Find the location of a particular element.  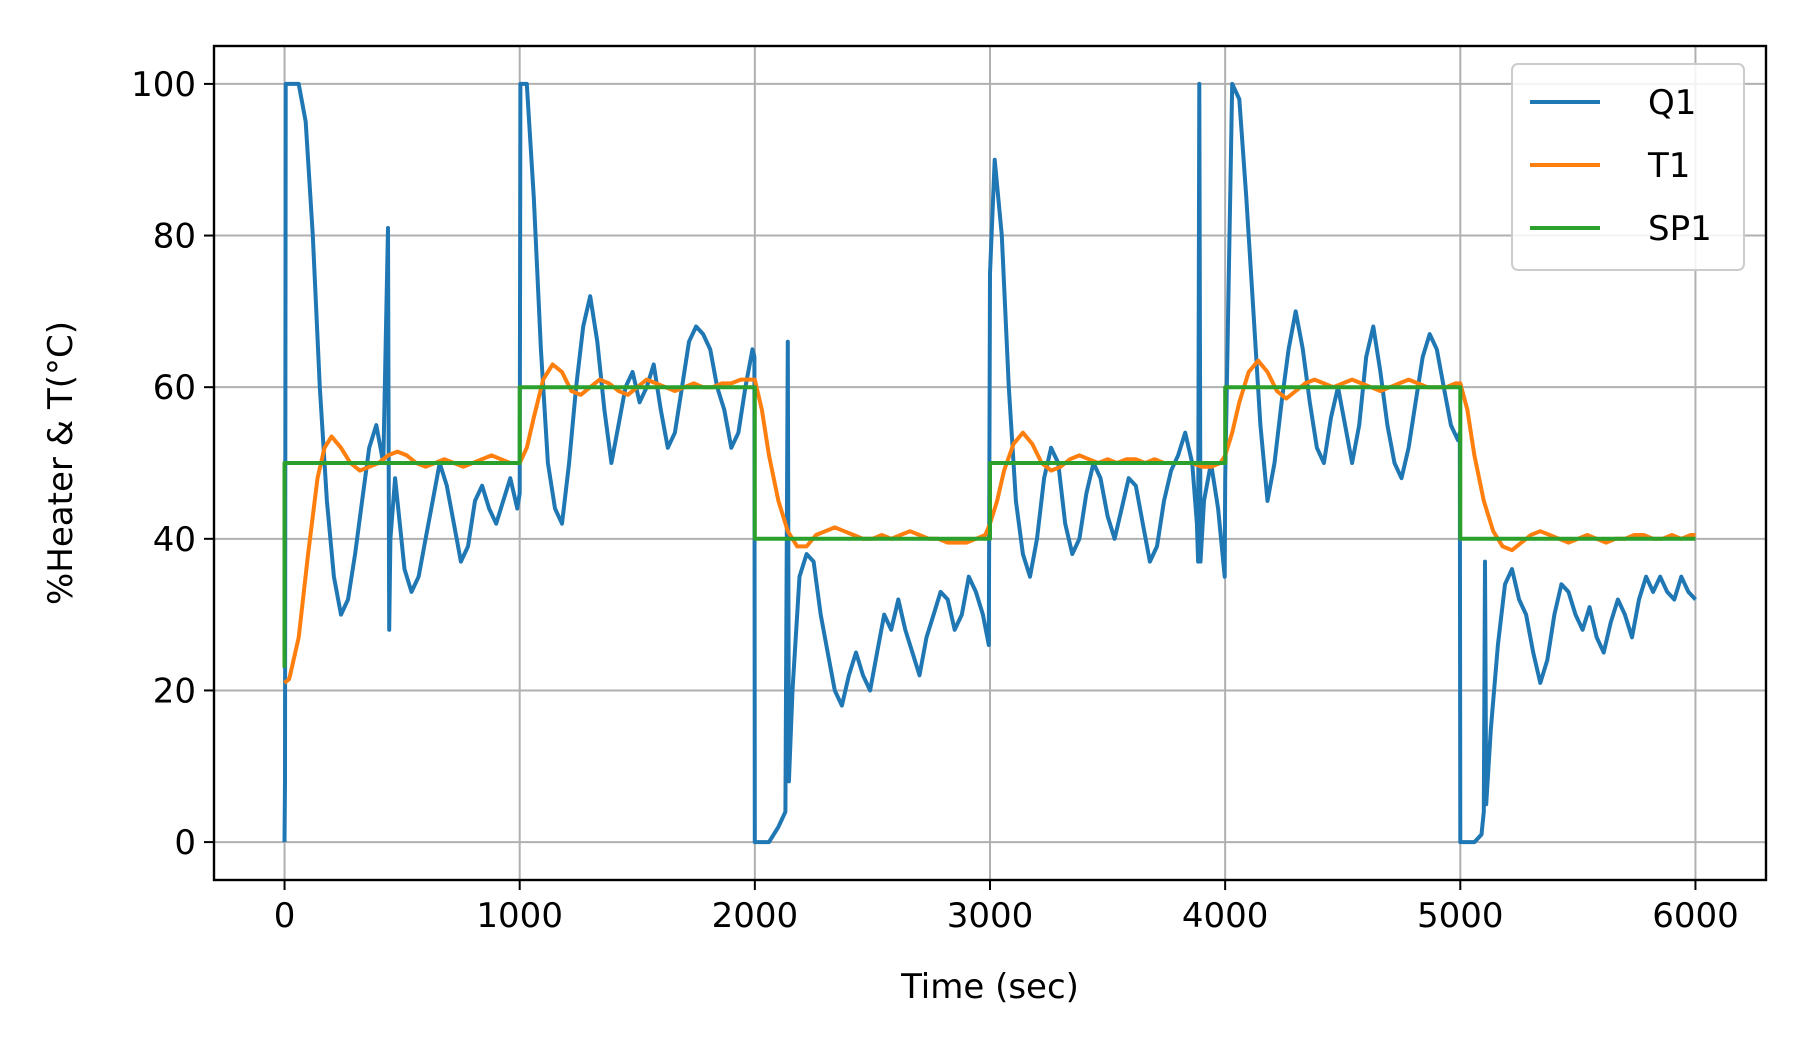

x-axis-label: Time (sec) is located at coordinates (989, 987).